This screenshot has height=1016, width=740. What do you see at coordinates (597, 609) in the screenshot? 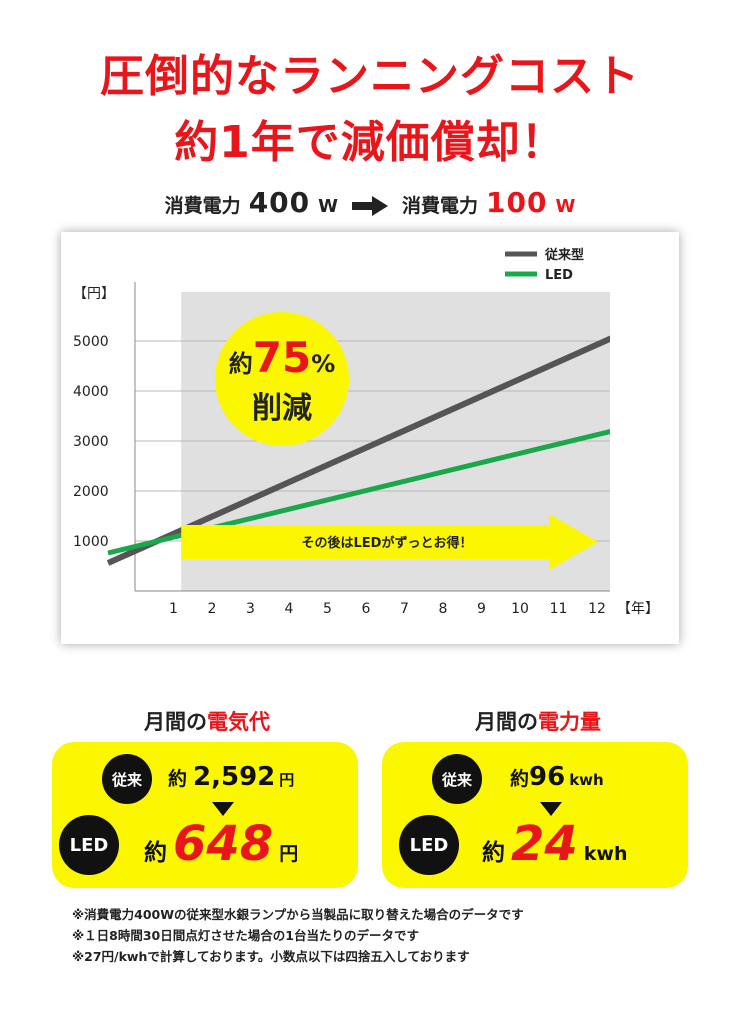
I see `x-tick-label: 12` at bounding box center [597, 609].